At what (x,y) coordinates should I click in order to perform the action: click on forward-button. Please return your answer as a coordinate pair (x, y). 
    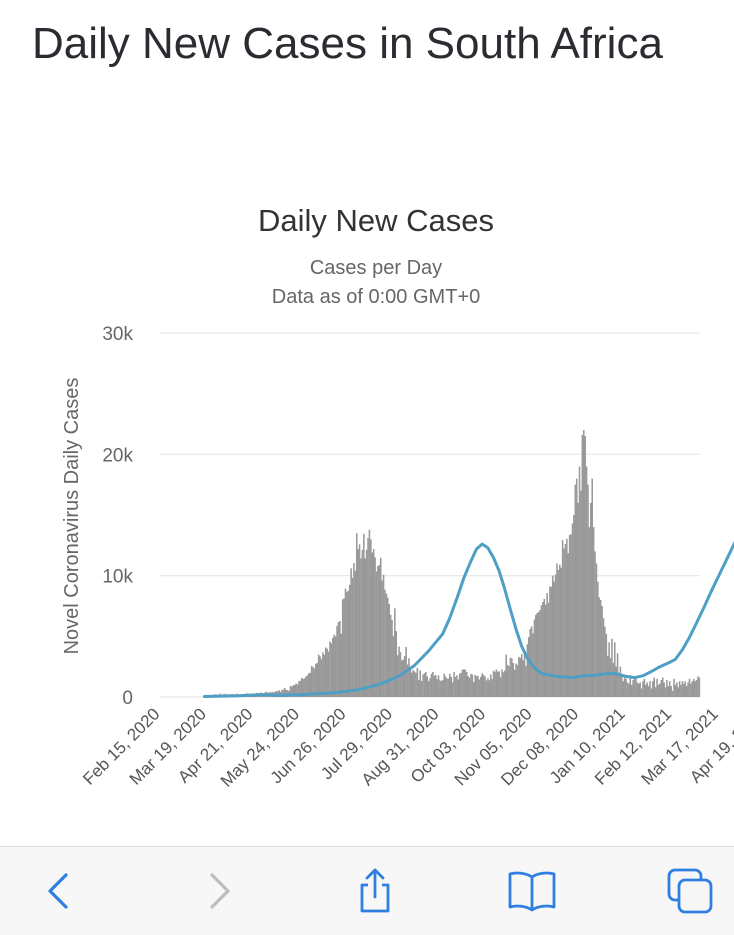
    Looking at the image, I should click on (220, 891).